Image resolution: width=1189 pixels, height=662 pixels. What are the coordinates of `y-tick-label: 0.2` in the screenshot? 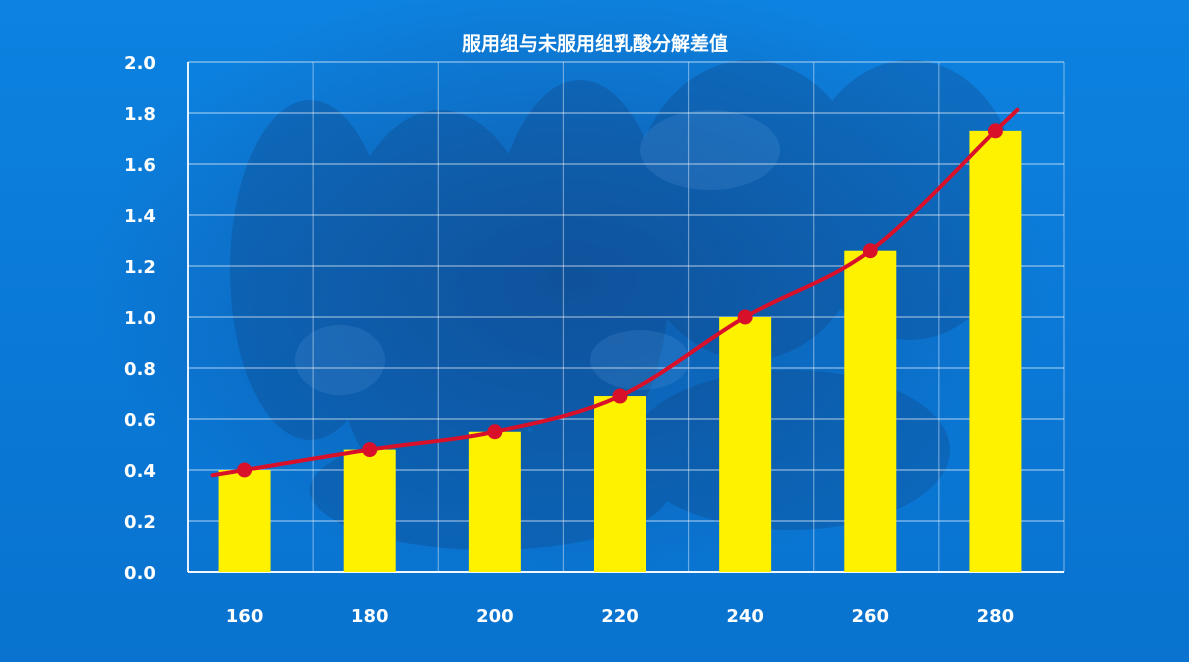 It's located at (140, 522).